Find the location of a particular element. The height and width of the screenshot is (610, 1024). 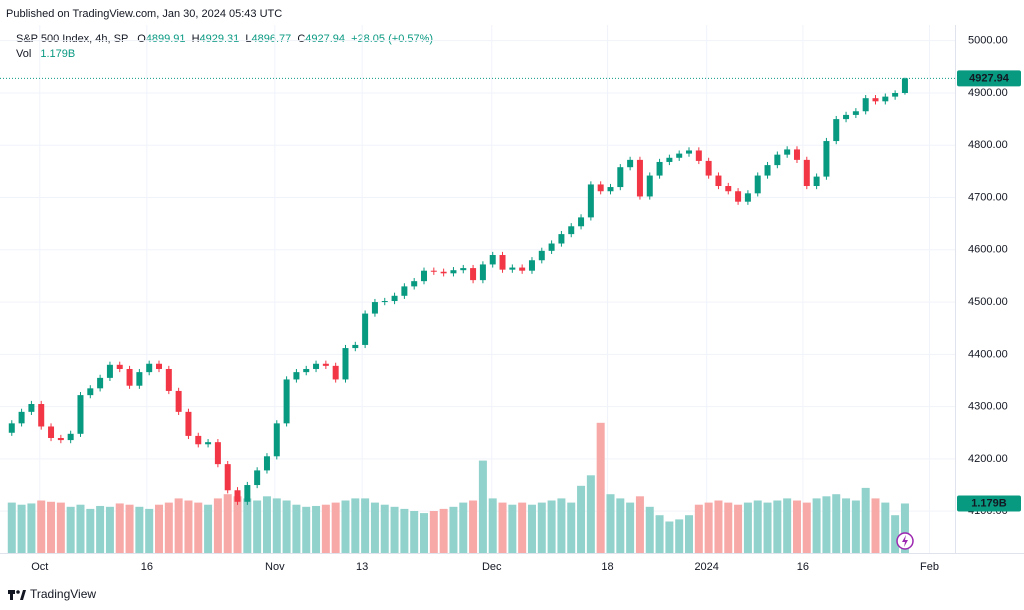

y-tick-label: 4400.00 is located at coordinates (988, 354).